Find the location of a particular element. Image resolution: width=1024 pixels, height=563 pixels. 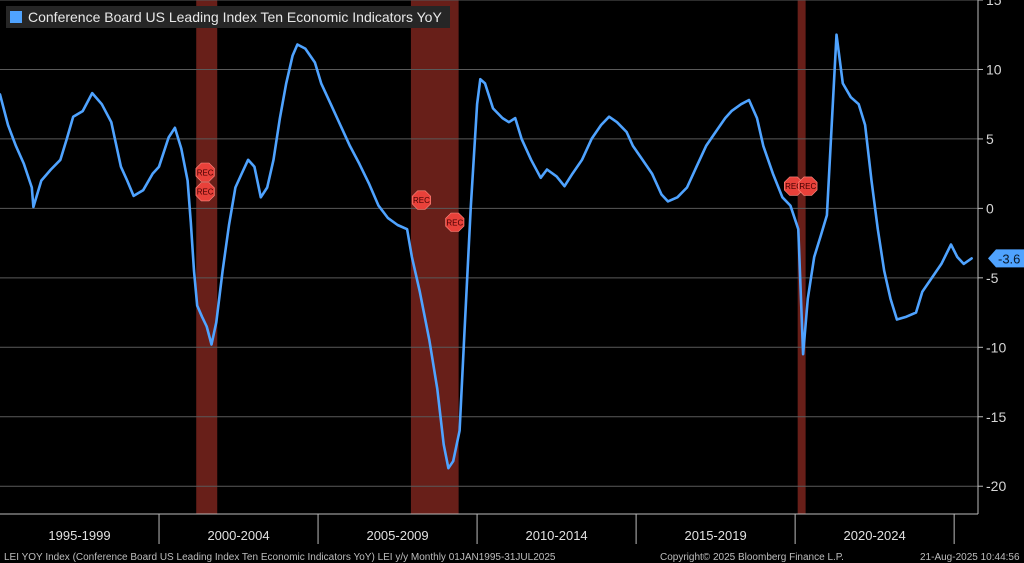

y-tick-label: 15 is located at coordinates (994, 4).